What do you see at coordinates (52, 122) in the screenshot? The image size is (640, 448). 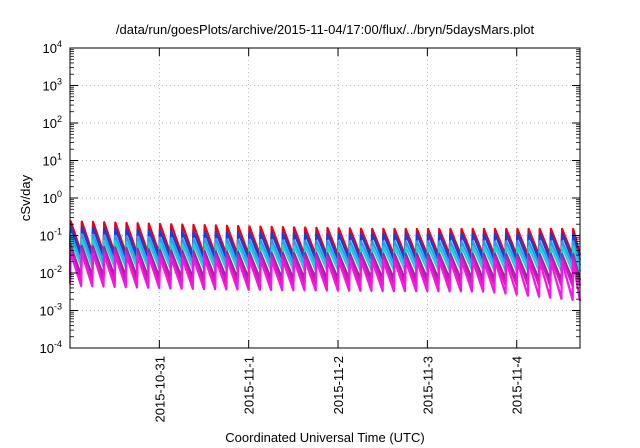 I see `y-tick-label: 10²` at bounding box center [52, 122].